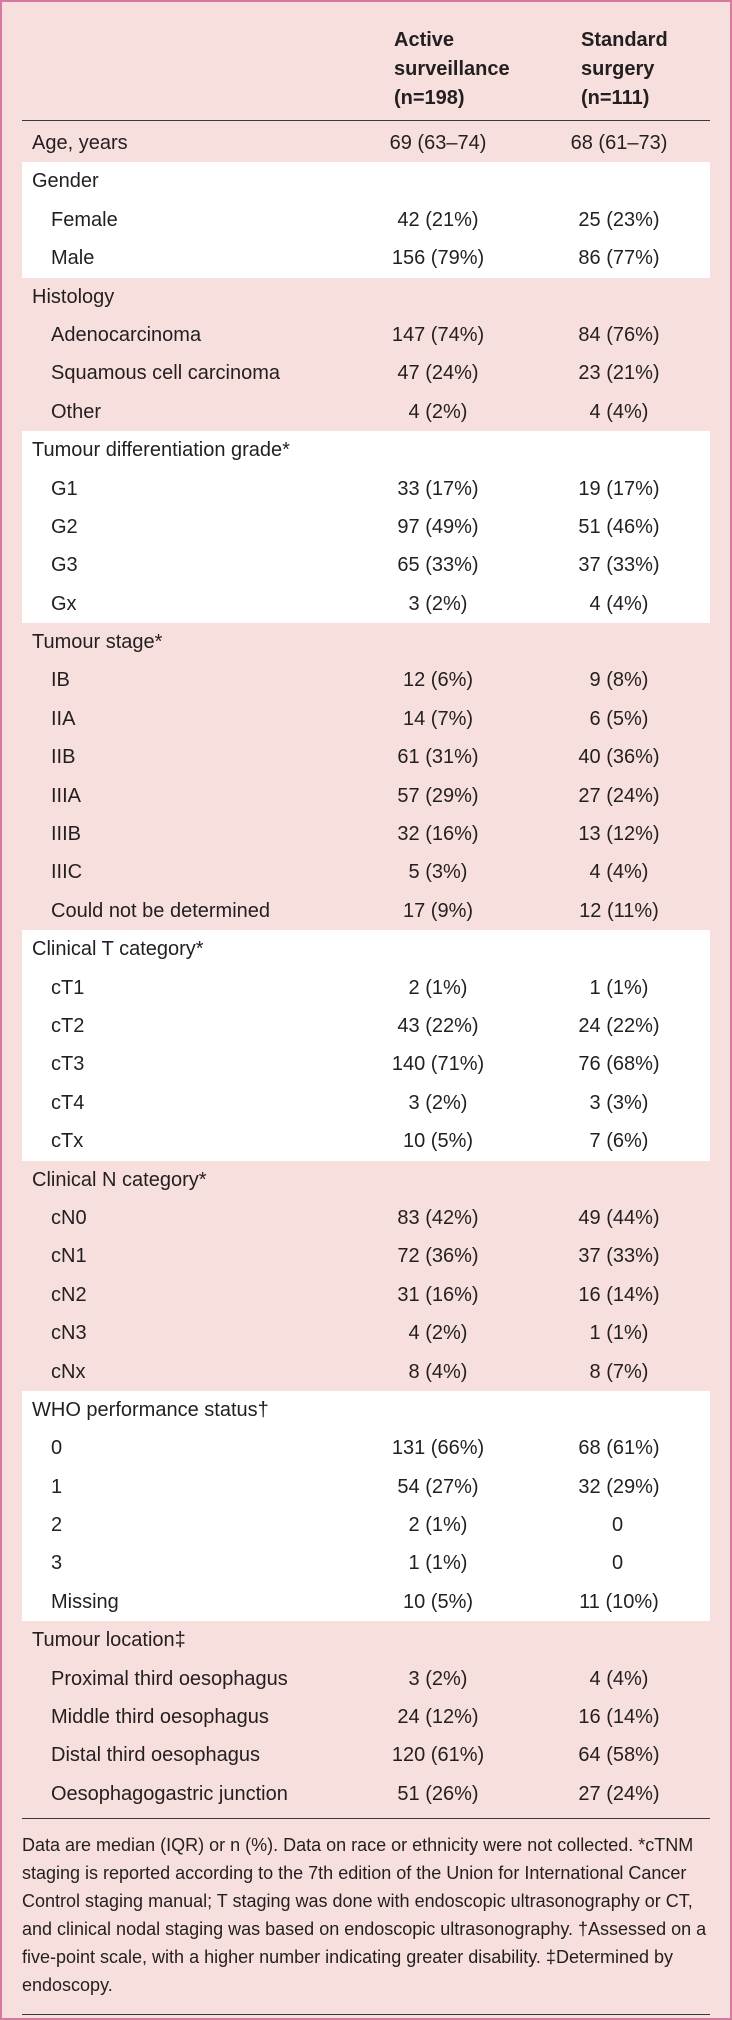  I want to click on active-surveillance-value: 2 (1%), so click(438, 1525).